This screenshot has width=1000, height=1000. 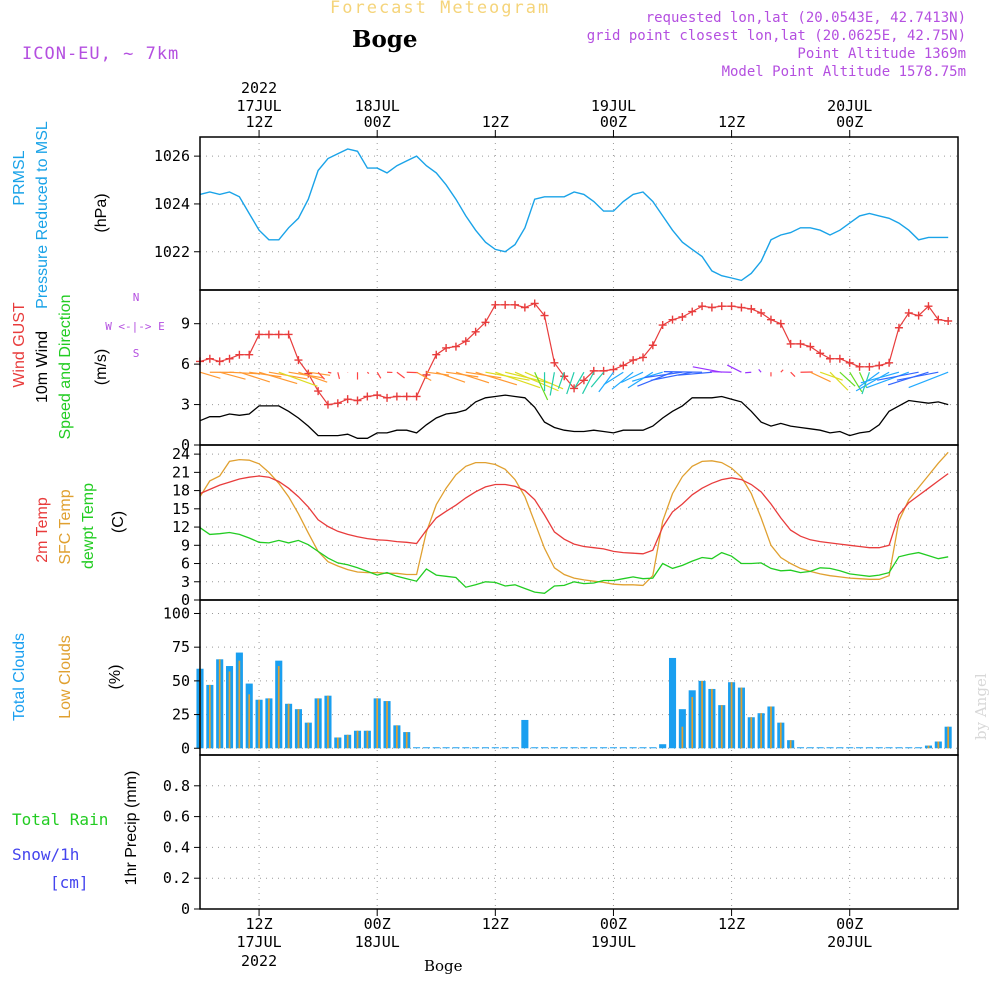 I want to click on ytick-label-clouds: 75, so click(x=181, y=647).